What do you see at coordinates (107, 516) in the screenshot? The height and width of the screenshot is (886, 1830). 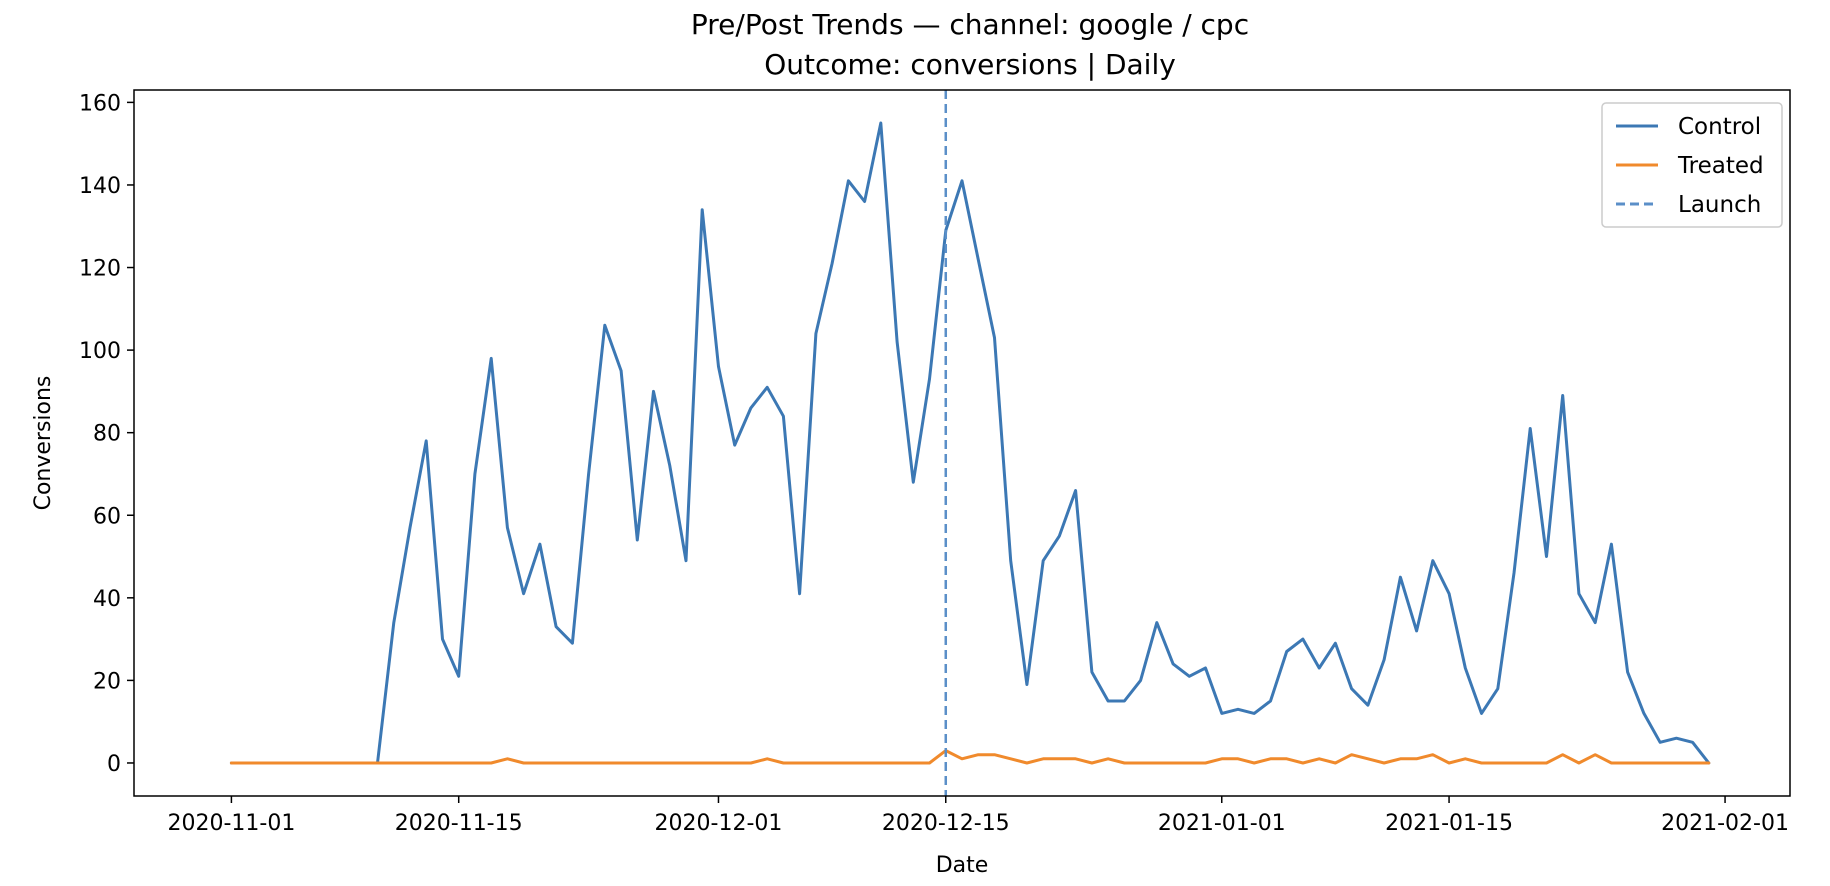 I see `y-tick-label: 60` at bounding box center [107, 516].